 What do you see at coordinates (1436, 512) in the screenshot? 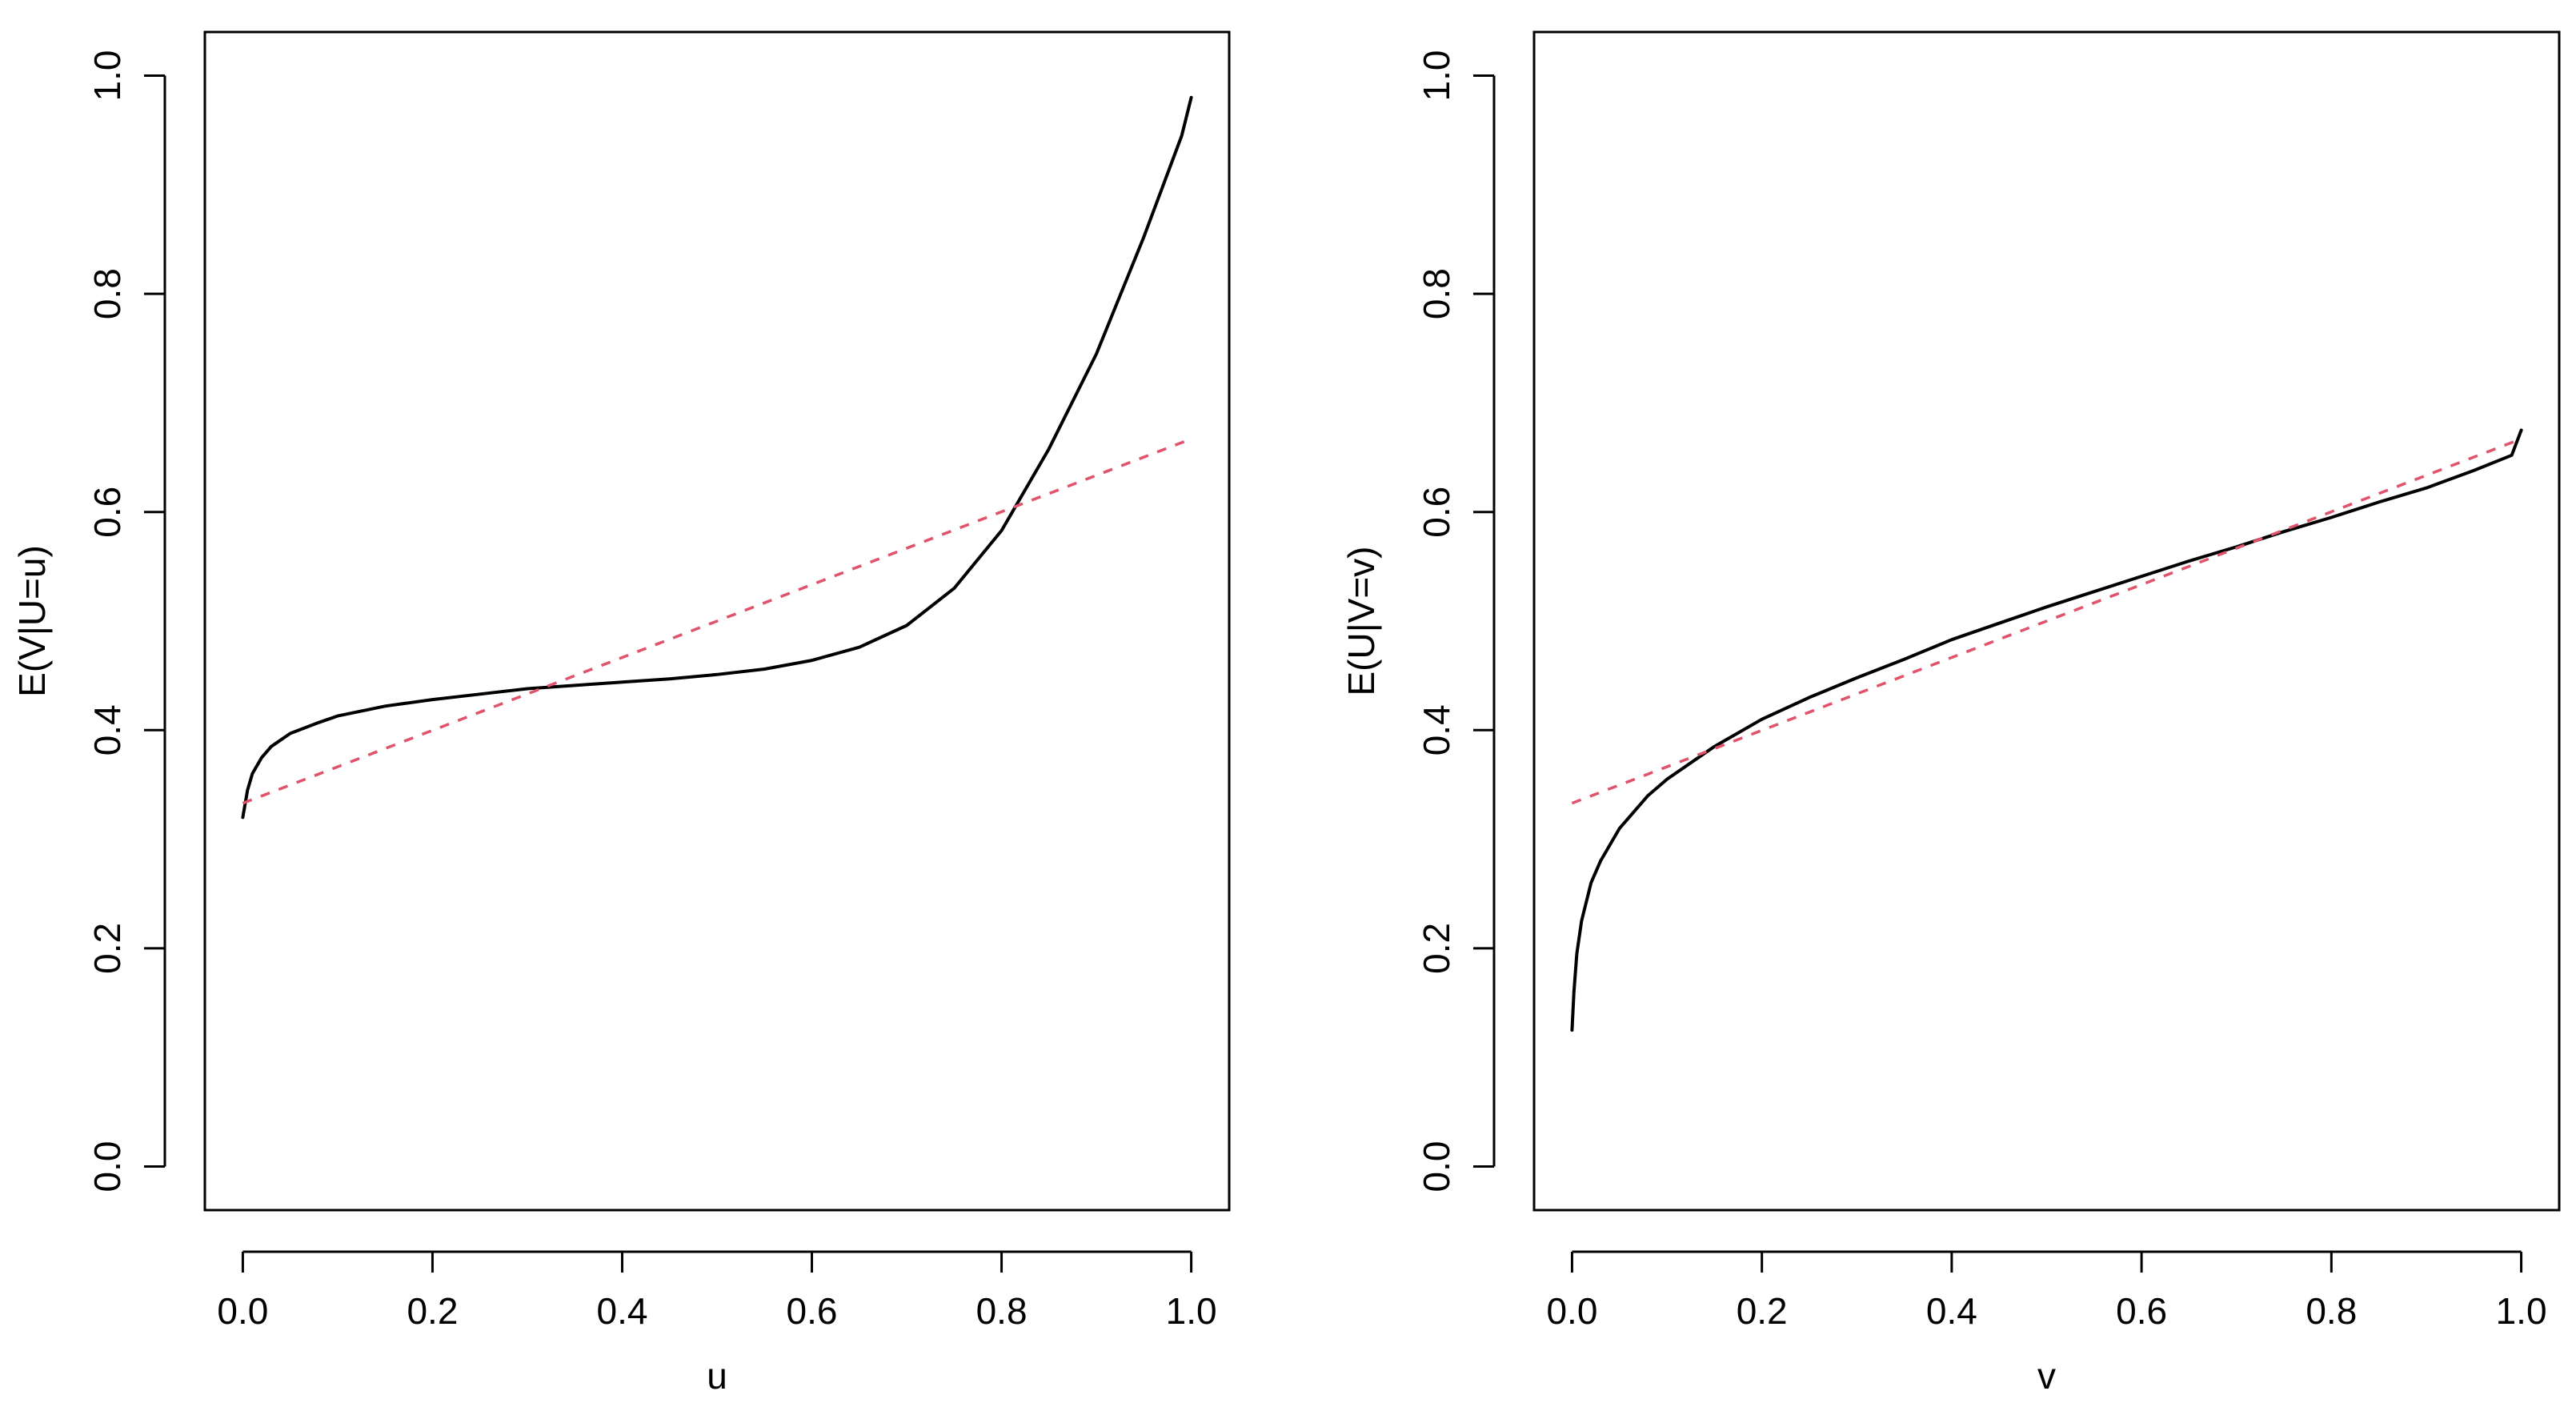
I see `charts-1-y-tick-label: 0.6` at bounding box center [1436, 512].